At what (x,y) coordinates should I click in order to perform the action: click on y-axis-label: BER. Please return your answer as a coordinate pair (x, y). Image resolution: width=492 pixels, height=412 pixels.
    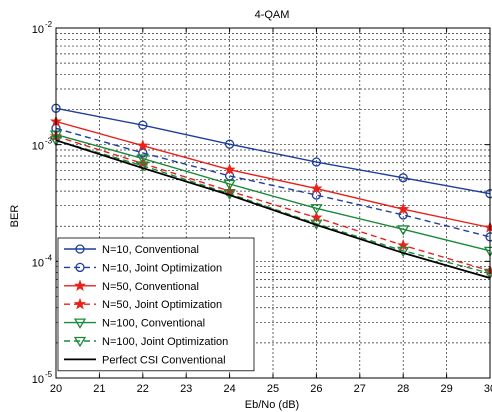
    Looking at the image, I should click on (15, 216).